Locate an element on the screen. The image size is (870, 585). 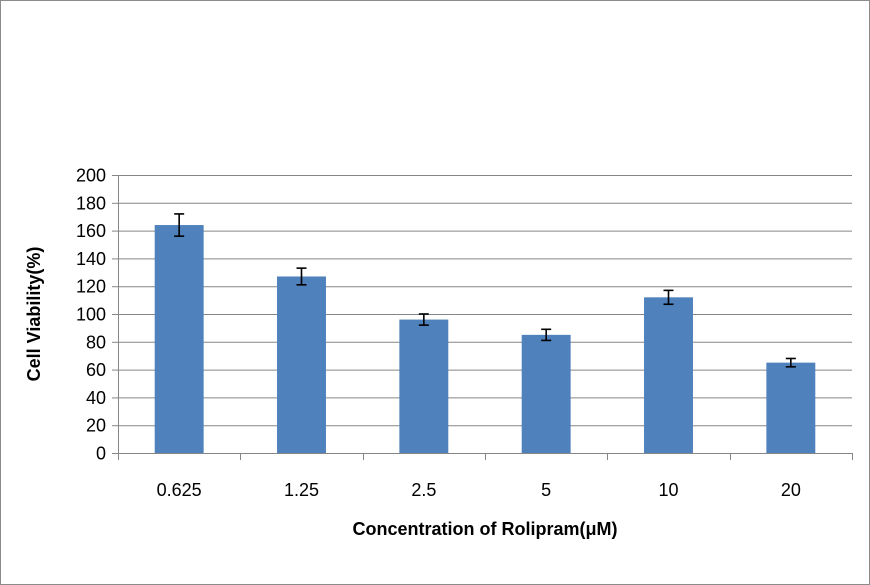
x-tick-label: 20 is located at coordinates (791, 490).